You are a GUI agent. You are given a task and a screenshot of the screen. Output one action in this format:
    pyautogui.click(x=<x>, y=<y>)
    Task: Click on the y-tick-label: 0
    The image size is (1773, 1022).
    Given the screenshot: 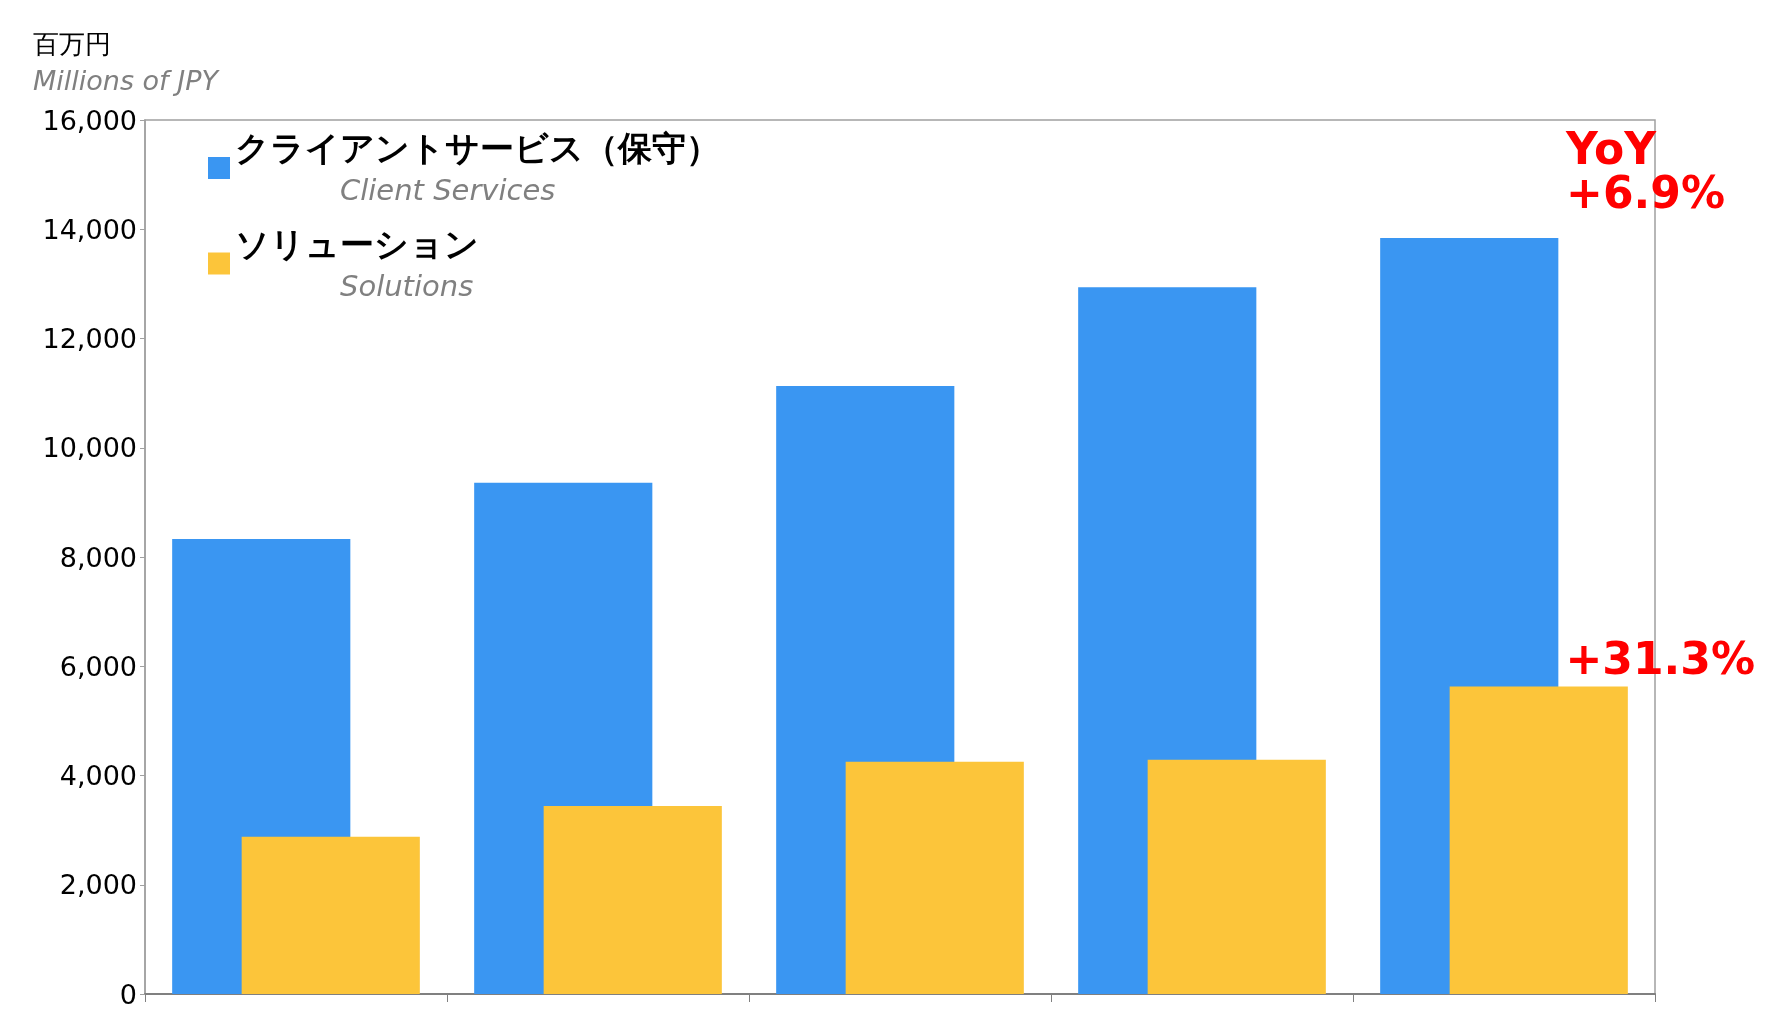 What is the action you would take?
    pyautogui.click(x=128, y=994)
    